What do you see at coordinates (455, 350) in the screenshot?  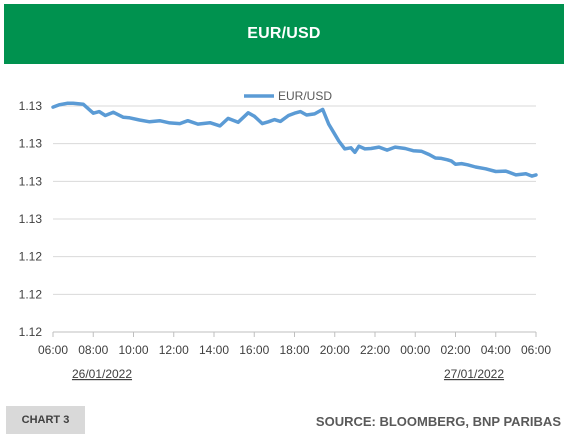 I see `x-tick-label: 02:00` at bounding box center [455, 350].